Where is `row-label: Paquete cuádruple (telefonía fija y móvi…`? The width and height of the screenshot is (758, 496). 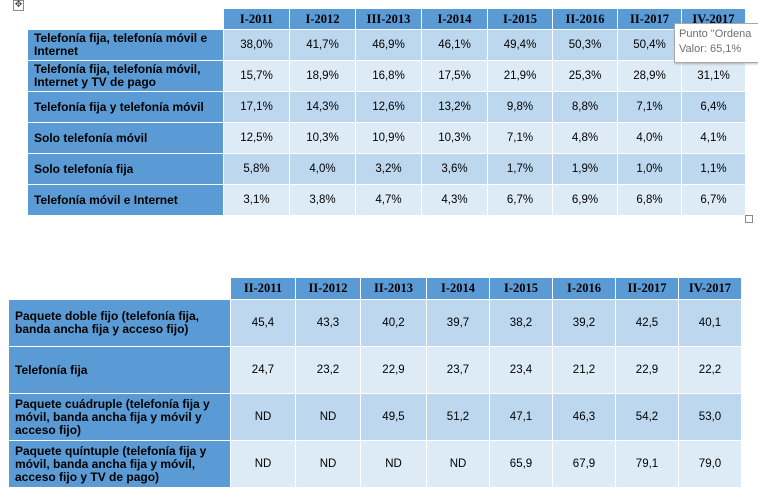
row-label: Paquete cuádruple (telefonía fija y móvi… is located at coordinates (119, 417).